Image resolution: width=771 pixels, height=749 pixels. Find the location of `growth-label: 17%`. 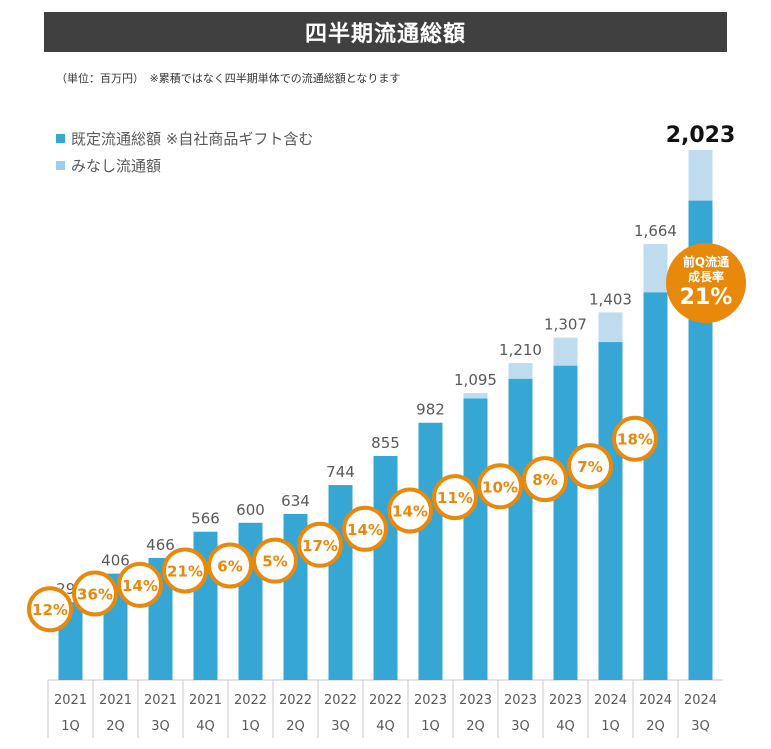

growth-label: 17% is located at coordinates (320, 546).